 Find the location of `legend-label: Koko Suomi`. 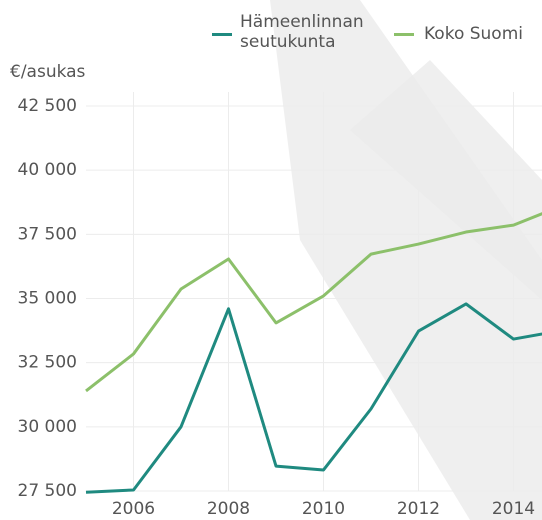

legend-label: Koko Suomi is located at coordinates (473, 34).